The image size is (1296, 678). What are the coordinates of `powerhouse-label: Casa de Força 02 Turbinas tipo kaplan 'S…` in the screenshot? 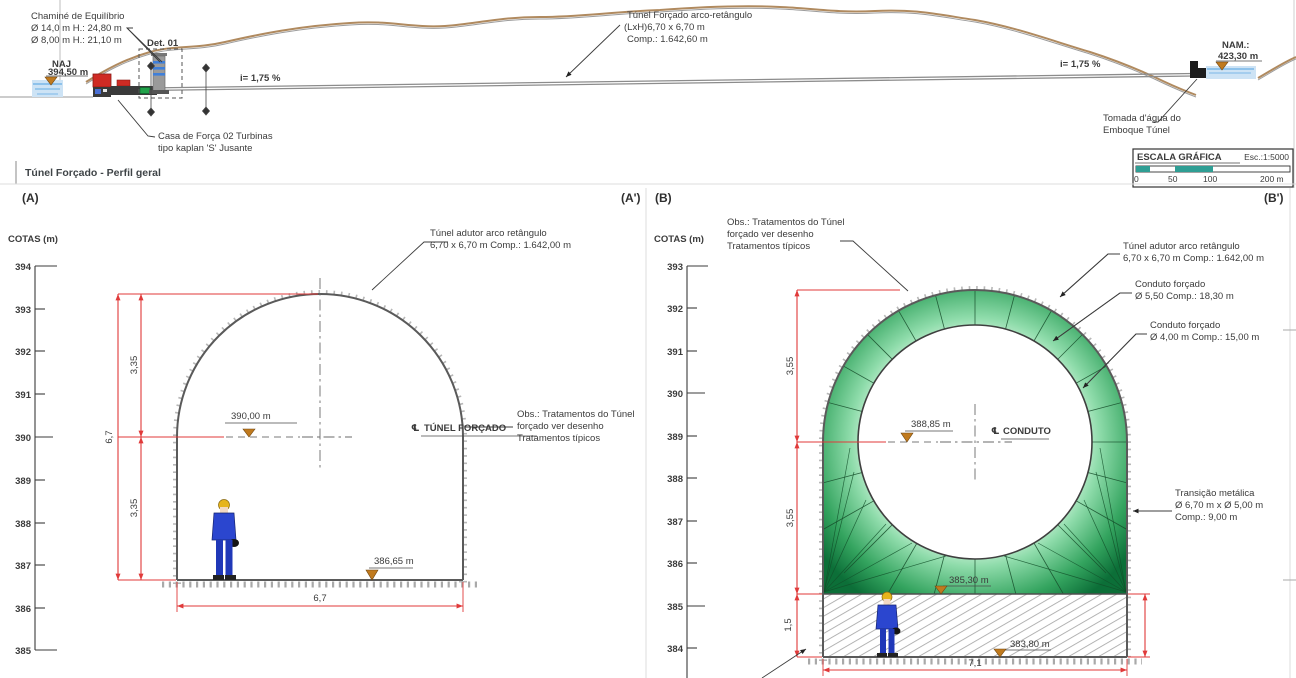 It's located at (195, 126).